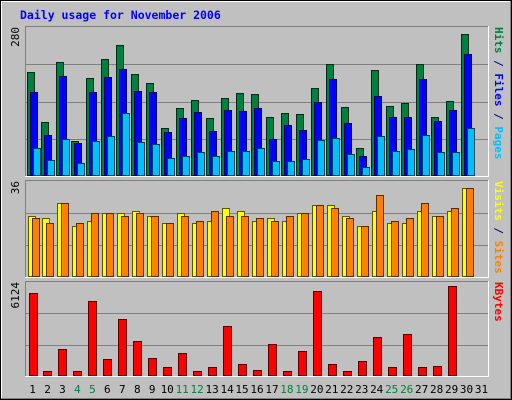 The height and width of the screenshot is (400, 512). Describe the element at coordinates (498, 142) in the screenshot. I see `legend-entry: Pages` at that location.